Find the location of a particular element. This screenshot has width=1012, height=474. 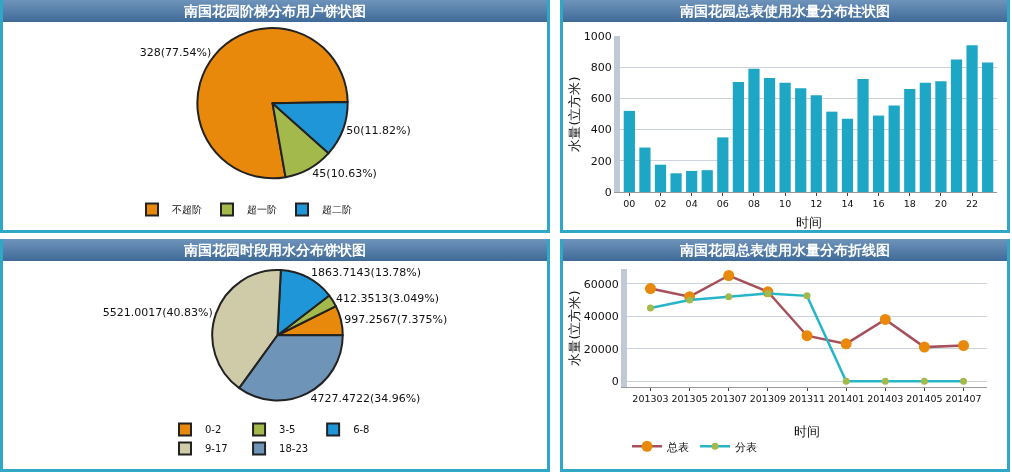

y-tick-label: 60000 is located at coordinates (601, 284).